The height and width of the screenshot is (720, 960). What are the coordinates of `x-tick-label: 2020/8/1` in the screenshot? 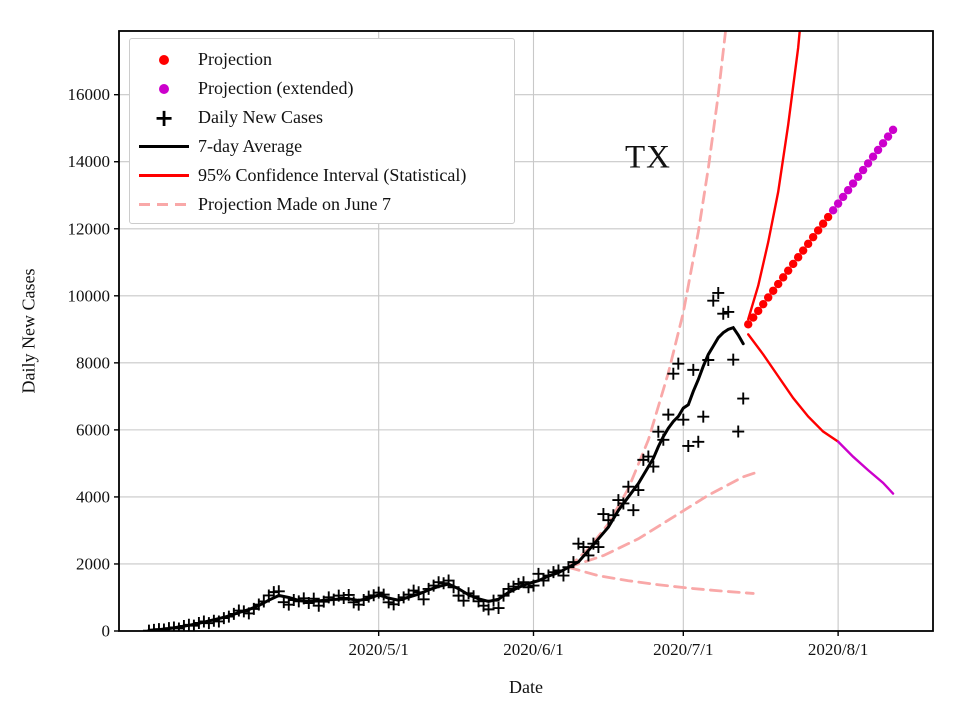 It's located at (838, 649).